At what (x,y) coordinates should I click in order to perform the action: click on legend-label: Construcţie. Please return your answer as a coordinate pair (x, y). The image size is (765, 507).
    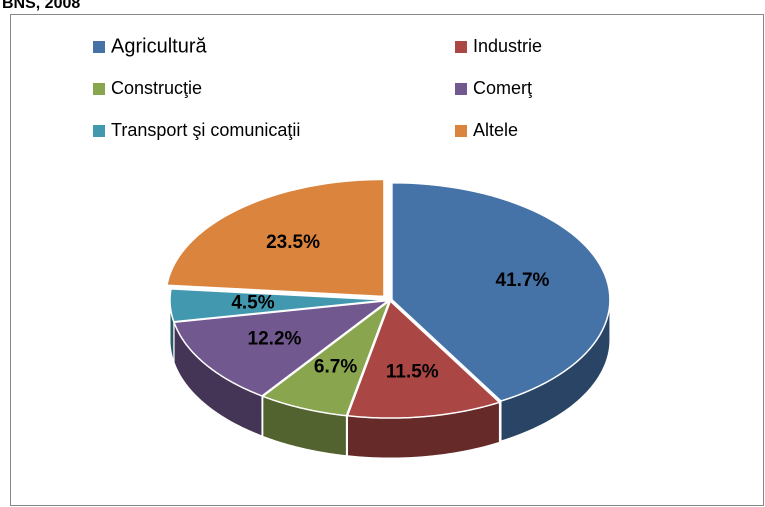
    Looking at the image, I should click on (156, 88).